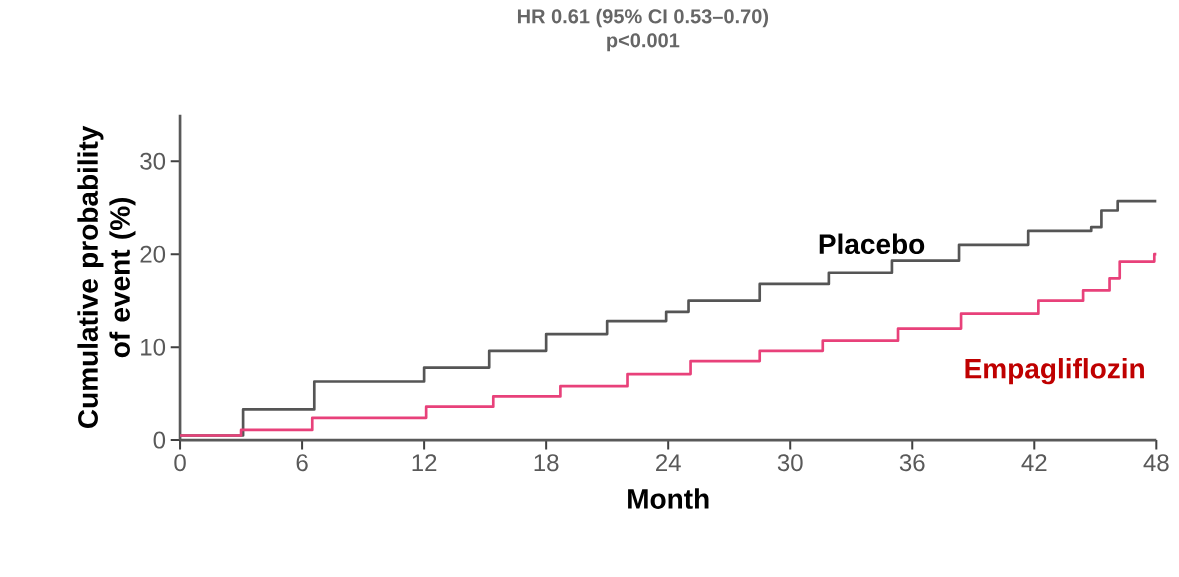 This screenshot has height=577, width=1179. I want to click on x-tick-label: 48, so click(1156, 462).